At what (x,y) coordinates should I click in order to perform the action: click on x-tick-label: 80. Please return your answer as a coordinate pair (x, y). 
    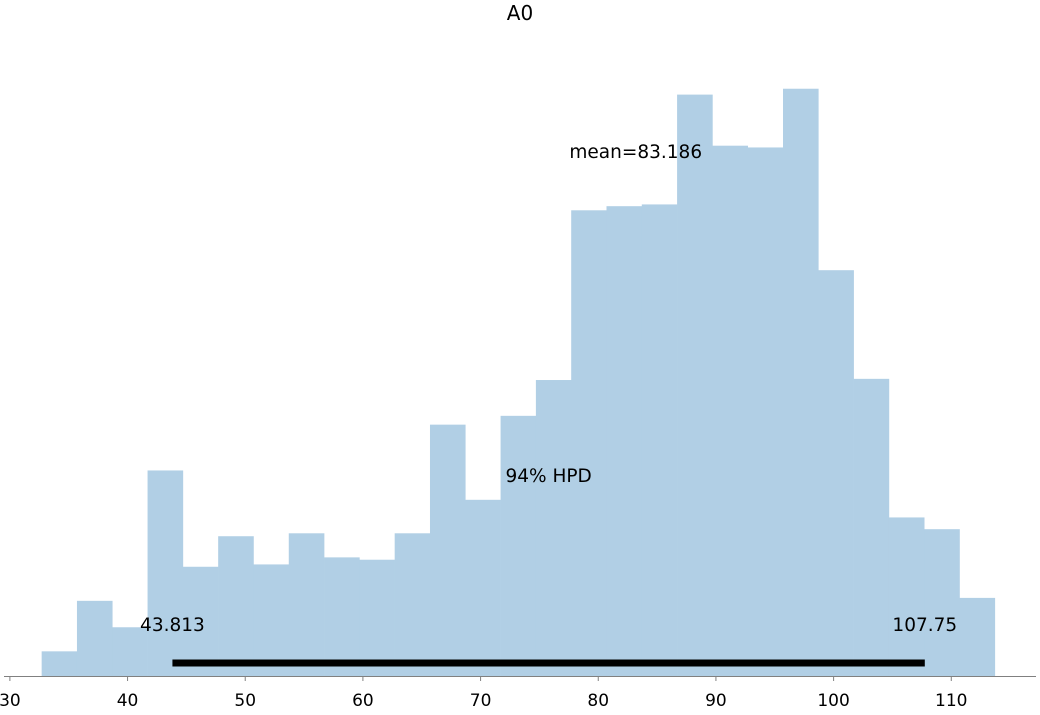
    Looking at the image, I should click on (598, 701).